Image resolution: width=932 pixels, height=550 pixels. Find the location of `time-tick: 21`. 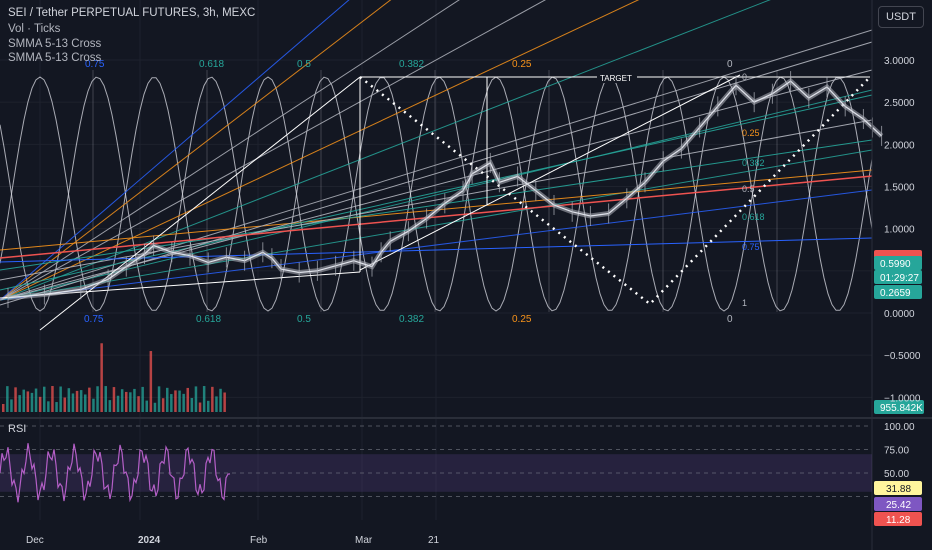

time-tick: 21 is located at coordinates (434, 540).